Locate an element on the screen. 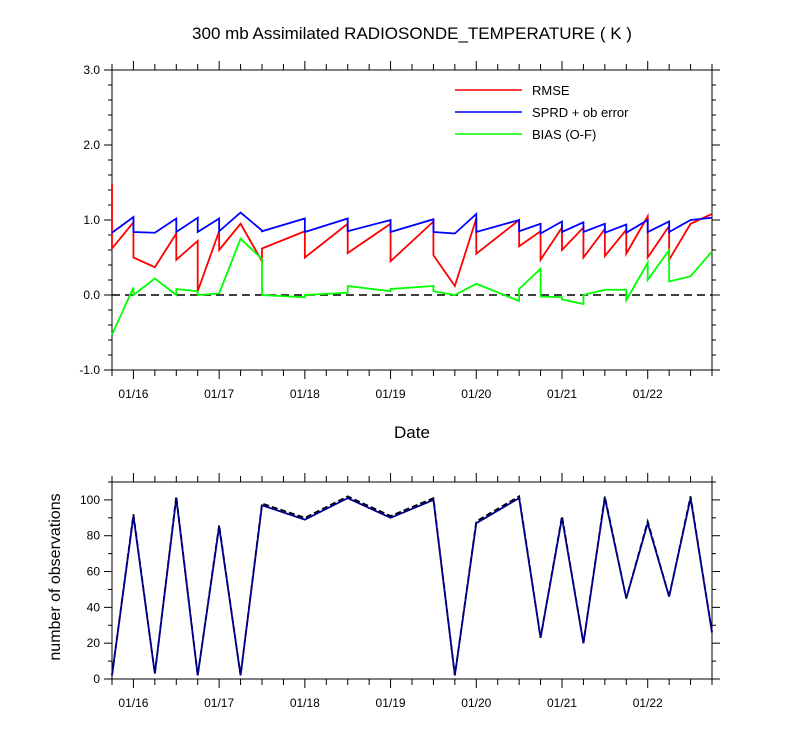 The height and width of the screenshot is (755, 800). top-xtick-label: 01/21 is located at coordinates (562, 394).